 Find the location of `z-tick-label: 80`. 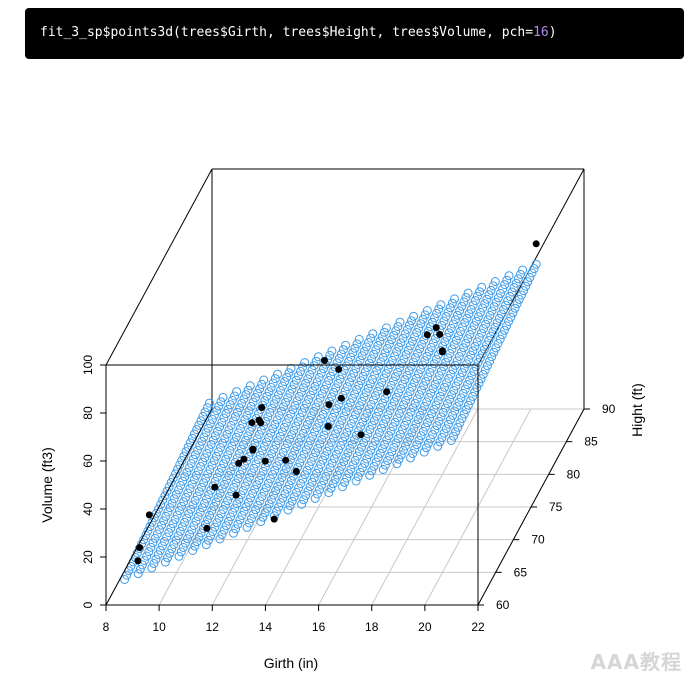

z-tick-label: 80 is located at coordinates (88, 413).